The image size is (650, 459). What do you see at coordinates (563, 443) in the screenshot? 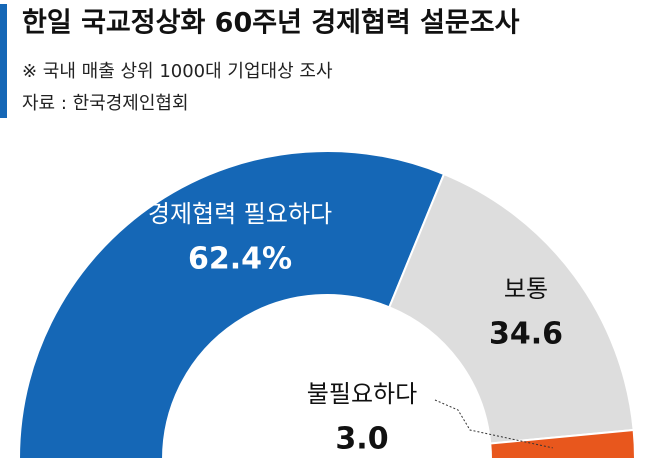
I see `slice` at bounding box center [563, 443].